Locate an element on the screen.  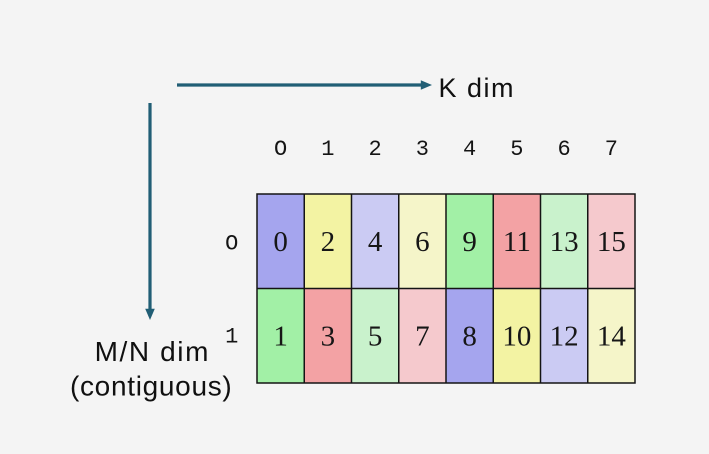
svg-text: (contiguous) is located at coordinates (151, 386).